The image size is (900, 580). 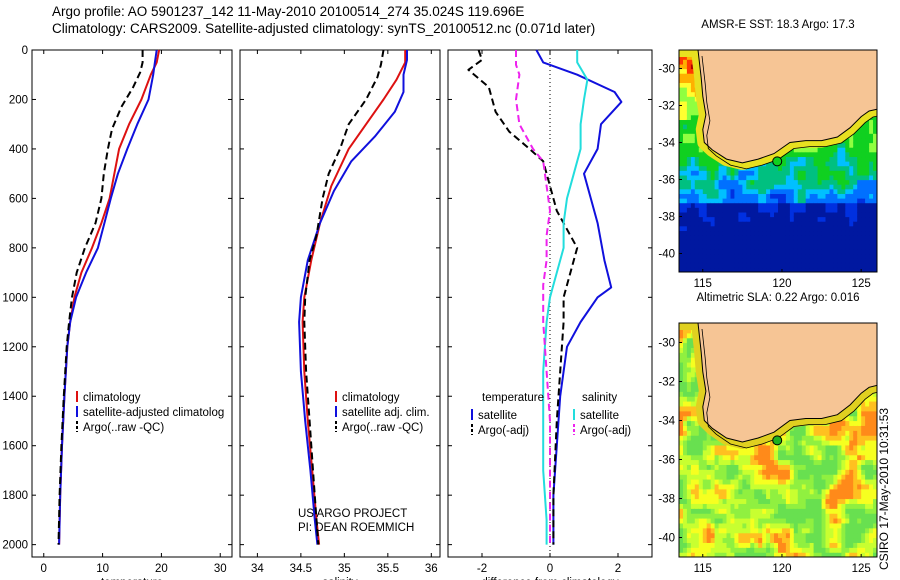 What do you see at coordinates (666, 255) in the screenshot?
I see `sst-map-ytick-label: -40` at bounding box center [666, 255].